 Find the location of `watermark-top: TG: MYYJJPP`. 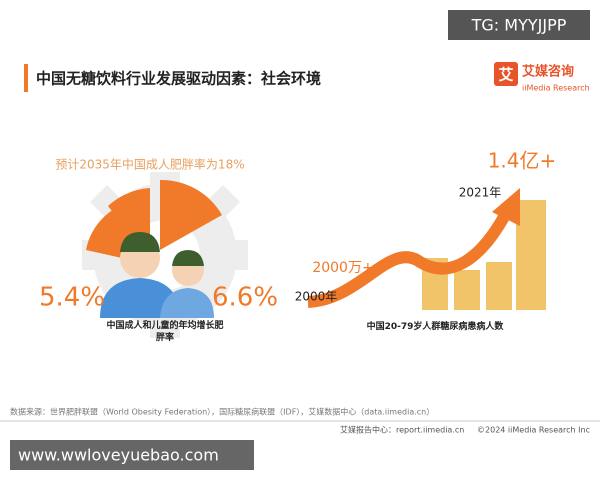

watermark-top: TG: MYYJJPP is located at coordinates (519, 25).